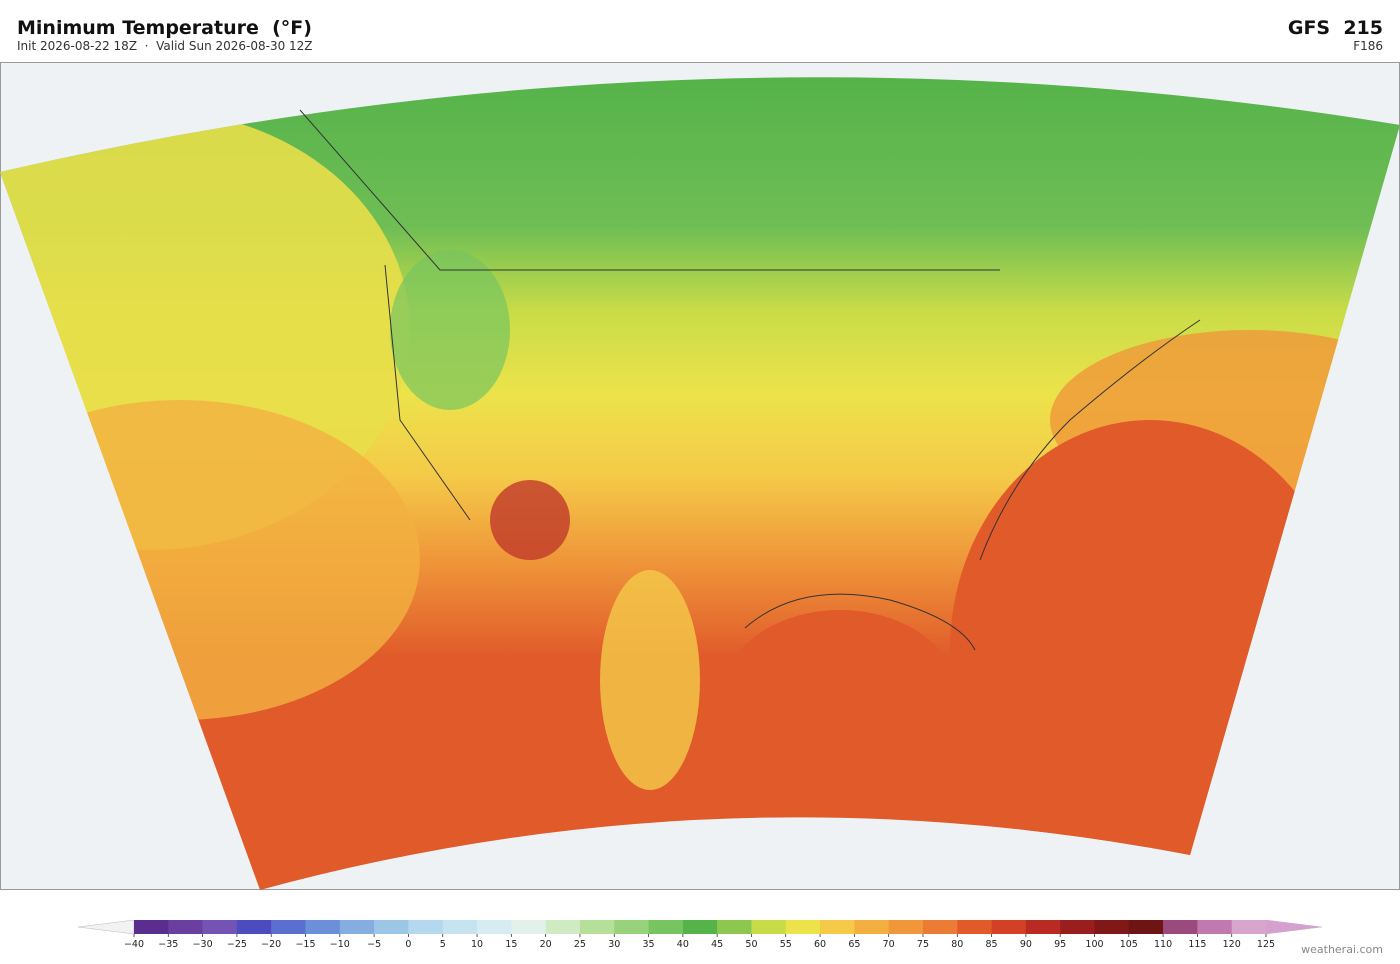 This screenshot has width=1400, height=964. Describe the element at coordinates (511, 944) in the screenshot. I see `tick-label: 15` at that location.